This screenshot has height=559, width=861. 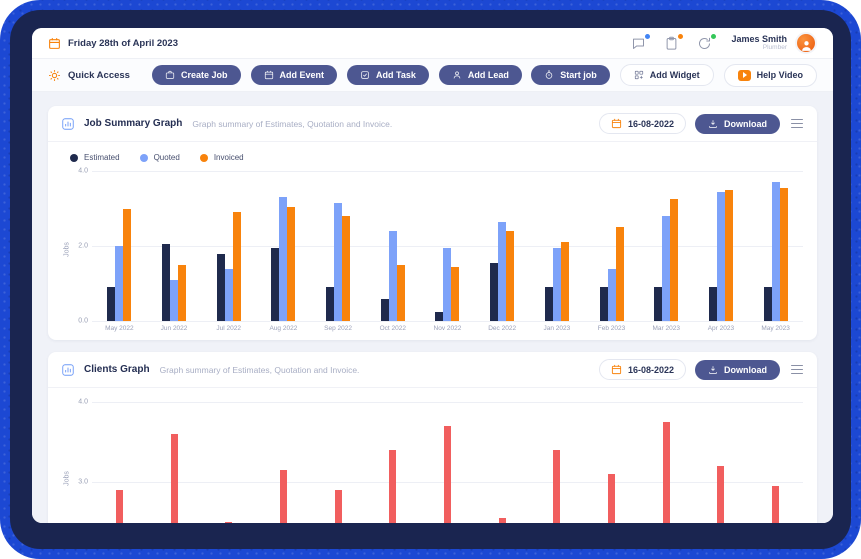 I want to click on legend-item-quoted: Quoted, so click(x=159, y=157).